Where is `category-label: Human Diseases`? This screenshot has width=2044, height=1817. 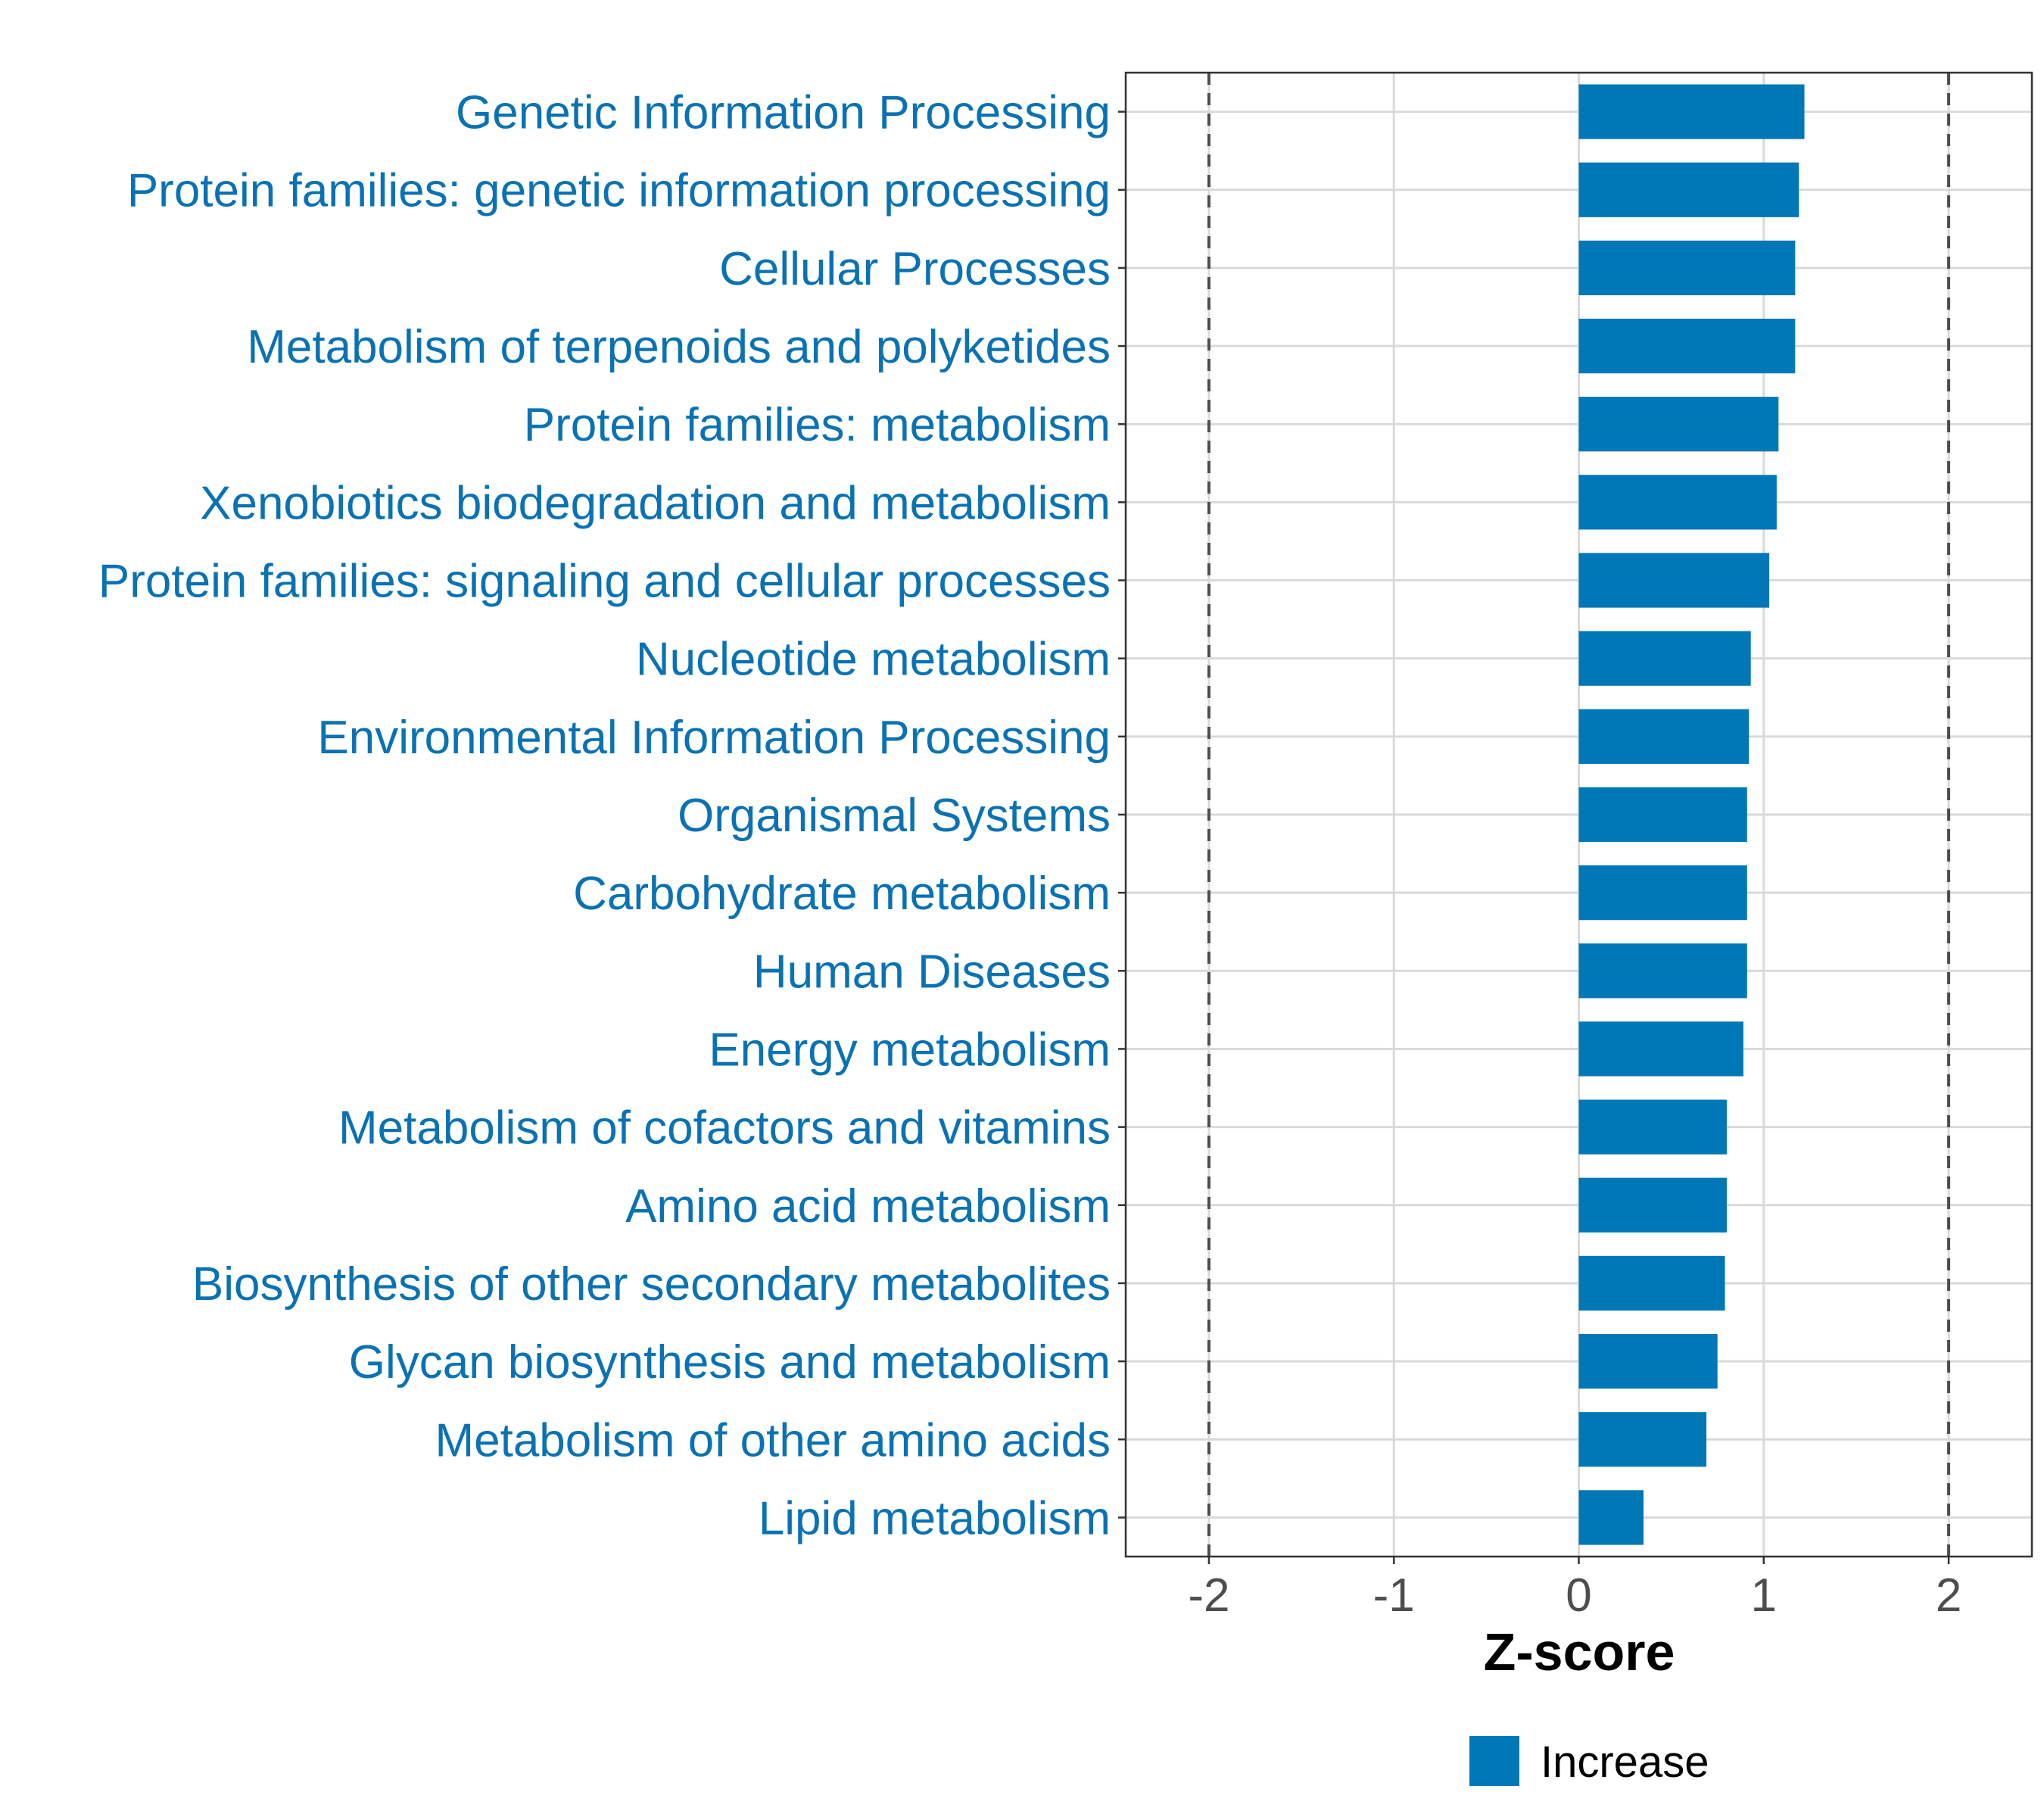 category-label: Human Diseases is located at coordinates (932, 972).